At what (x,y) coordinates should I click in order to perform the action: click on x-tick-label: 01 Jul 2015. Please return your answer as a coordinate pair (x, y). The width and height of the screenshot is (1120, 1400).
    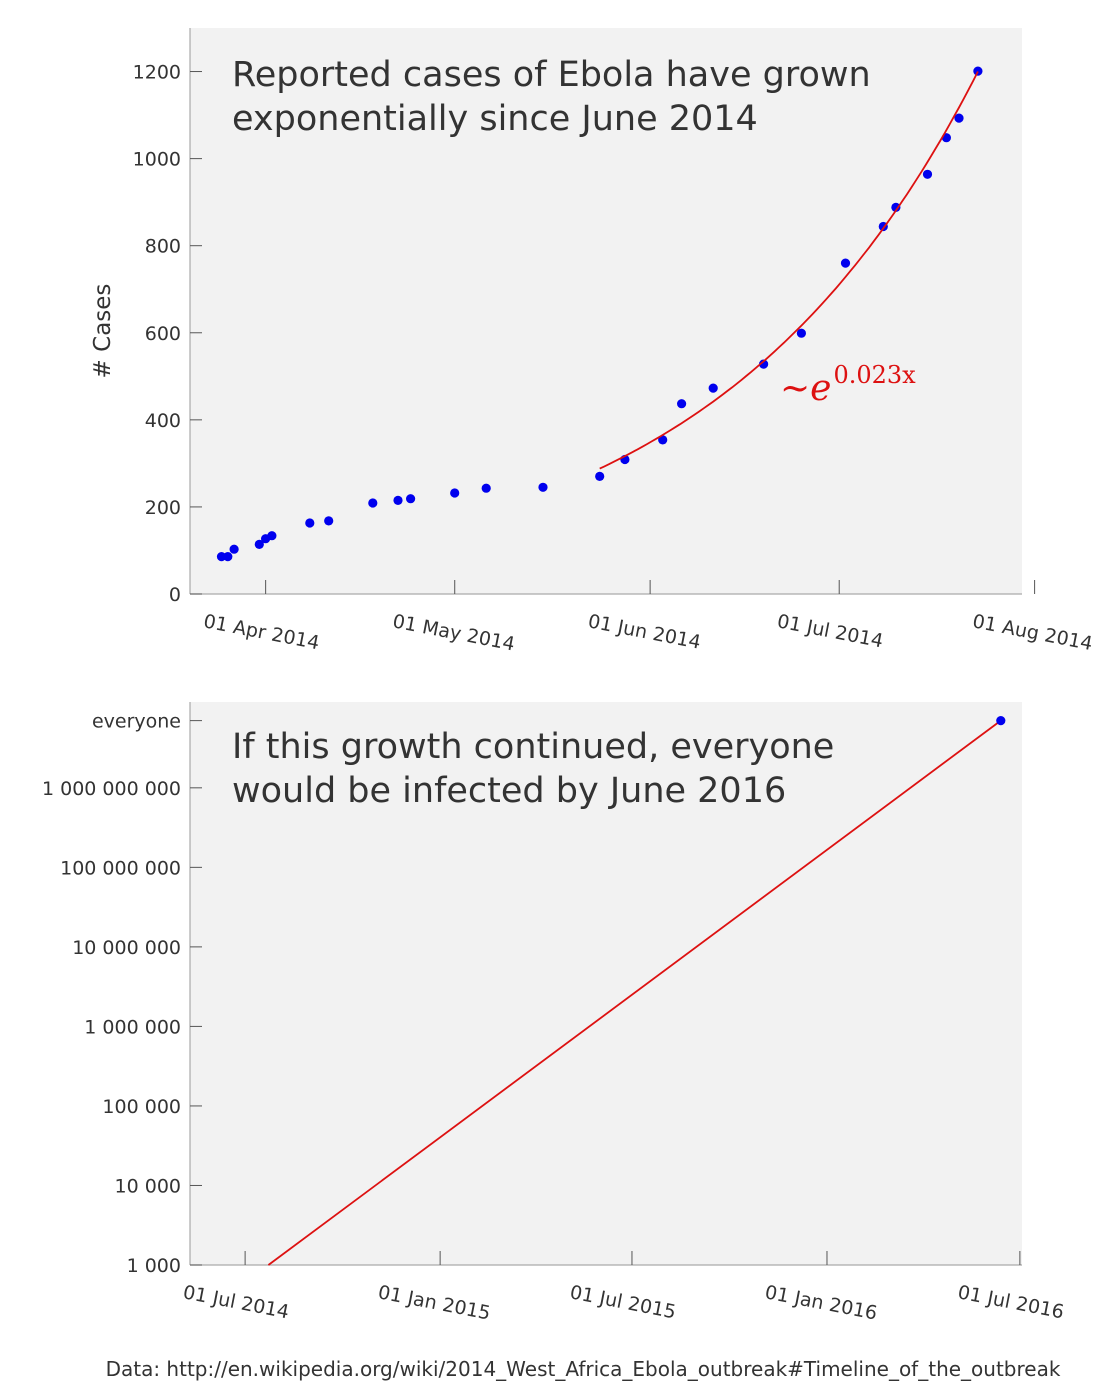
    Looking at the image, I should click on (623, 1302).